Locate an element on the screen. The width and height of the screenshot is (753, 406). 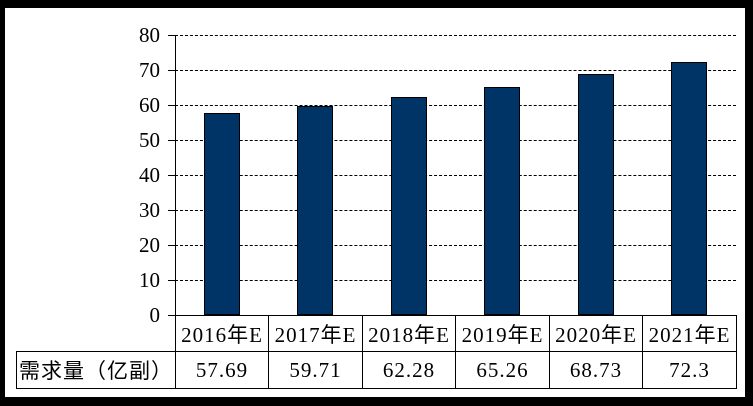
y-axis-label: 30 is located at coordinates (149, 210).